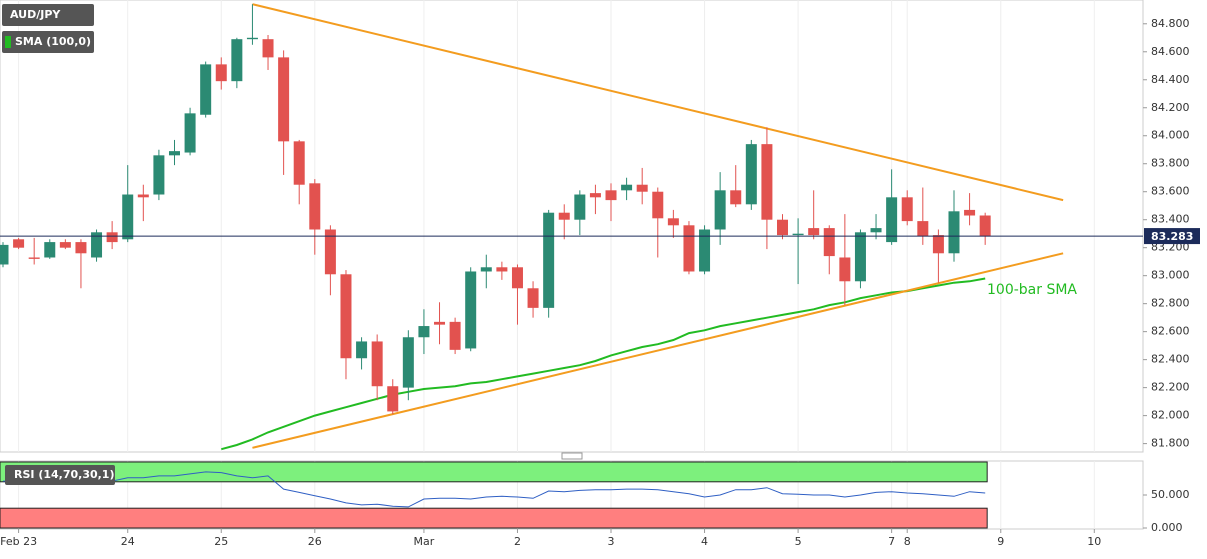 This screenshot has height=559, width=1207. Describe the element at coordinates (1170, 23) in the screenshot. I see `y-tick-label: 84.800` at that location.